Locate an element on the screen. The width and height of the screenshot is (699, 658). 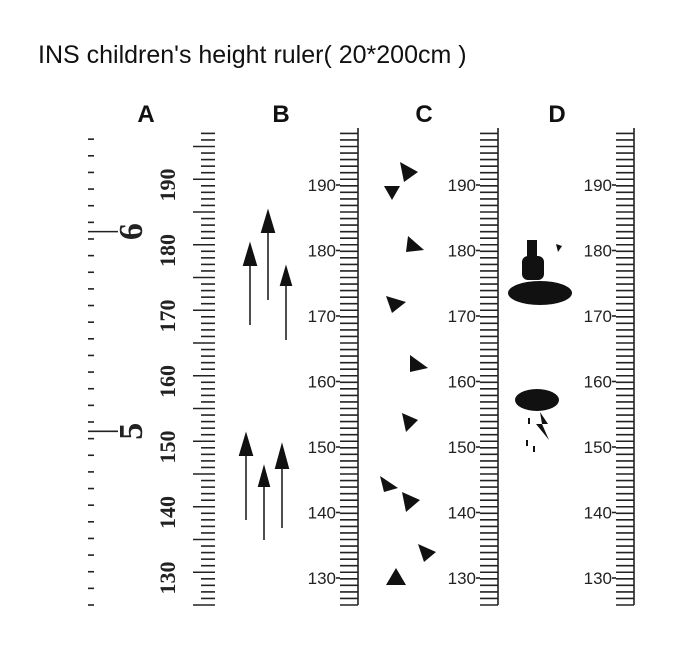
ruler-letter: B is located at coordinates (280, 114).